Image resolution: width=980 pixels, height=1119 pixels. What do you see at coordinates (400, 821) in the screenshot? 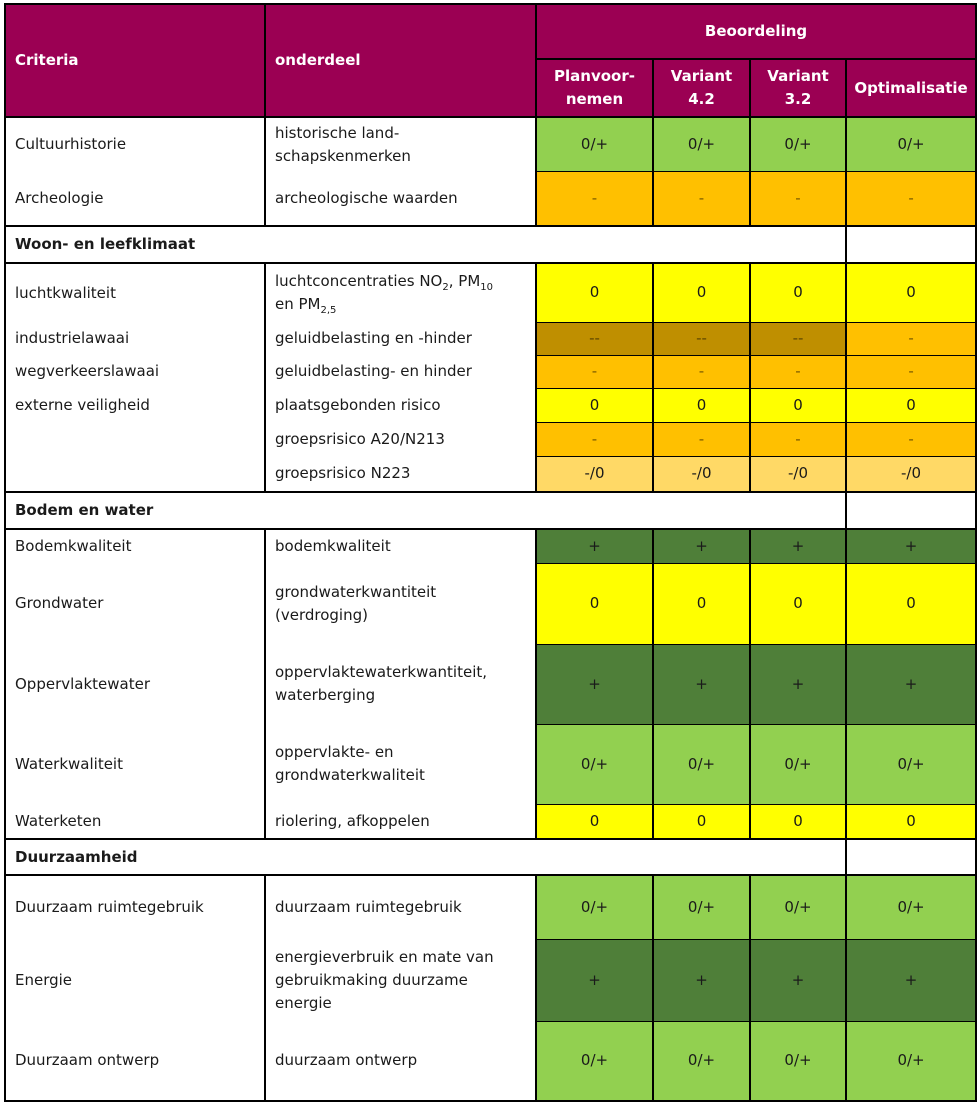
I see `onderdeel-cell: riolering, afkoppelen` at bounding box center [400, 821].